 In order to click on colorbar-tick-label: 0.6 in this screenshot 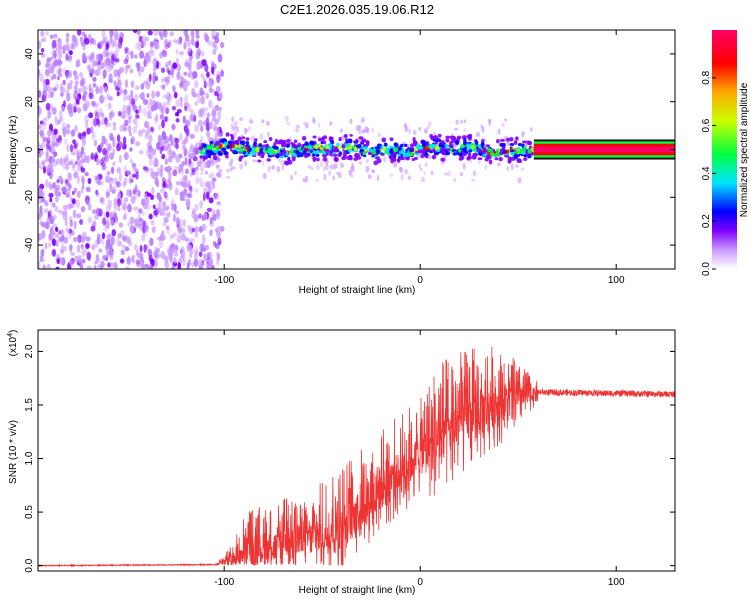, I will do `click(706, 125)`.